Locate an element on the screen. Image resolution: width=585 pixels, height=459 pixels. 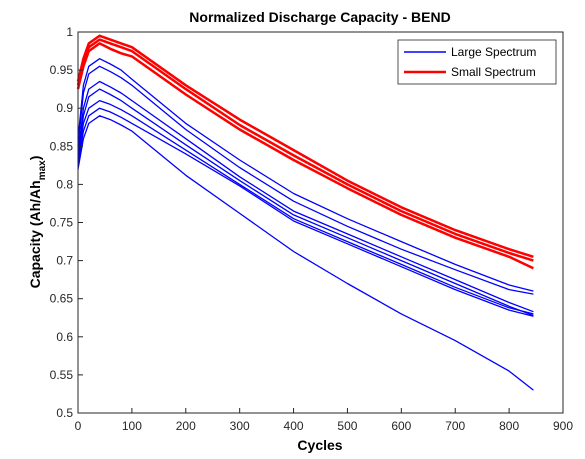
x-tick-label: 500 is located at coordinates (347, 426).